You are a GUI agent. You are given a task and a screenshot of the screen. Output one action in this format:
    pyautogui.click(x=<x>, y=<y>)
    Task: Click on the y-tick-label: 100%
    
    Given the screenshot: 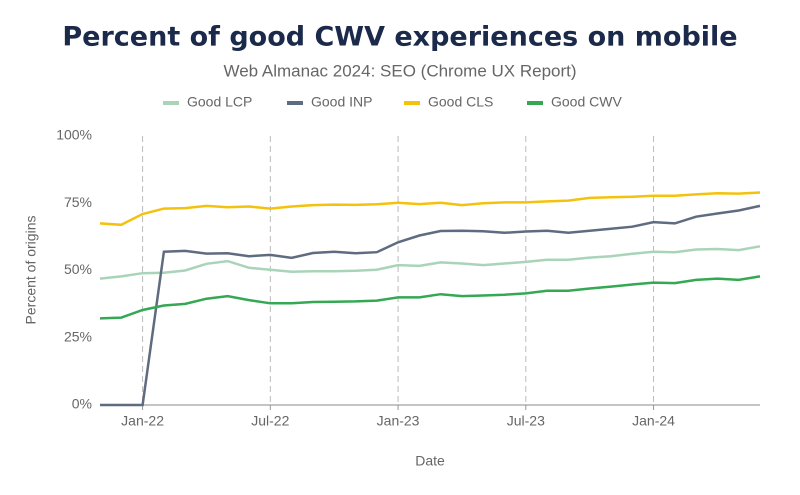 What is the action you would take?
    pyautogui.click(x=74, y=135)
    